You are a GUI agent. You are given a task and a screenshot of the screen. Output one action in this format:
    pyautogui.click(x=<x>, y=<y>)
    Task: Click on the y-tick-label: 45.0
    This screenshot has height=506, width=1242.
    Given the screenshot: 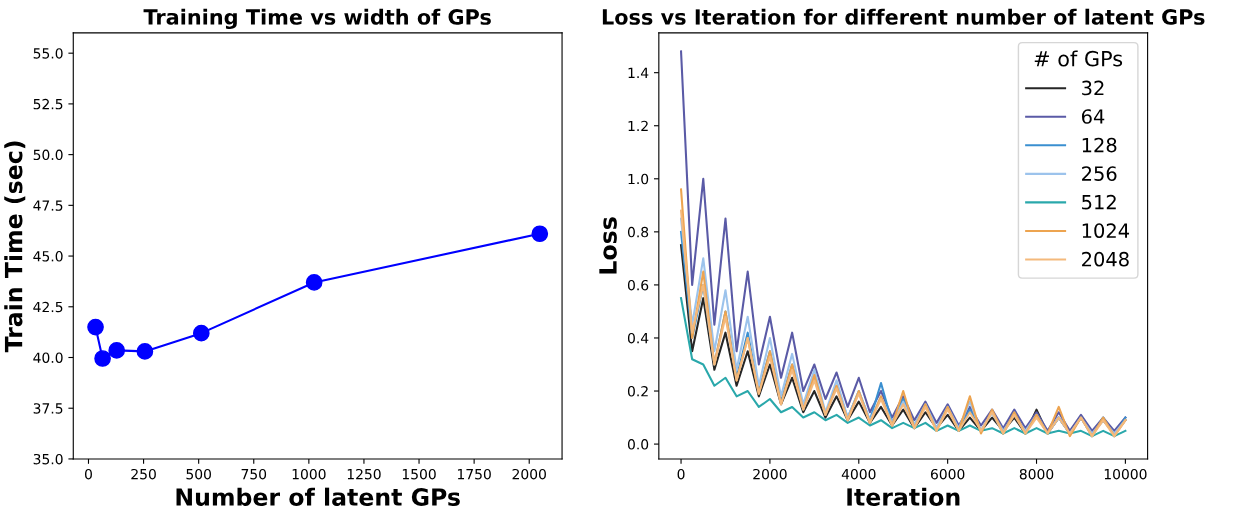 What is the action you would take?
    pyautogui.click(x=48, y=256)
    